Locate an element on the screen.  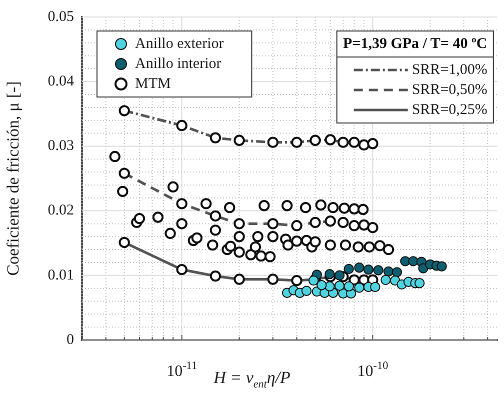
legend-label: SRR=1,00% is located at coordinates (450, 70).